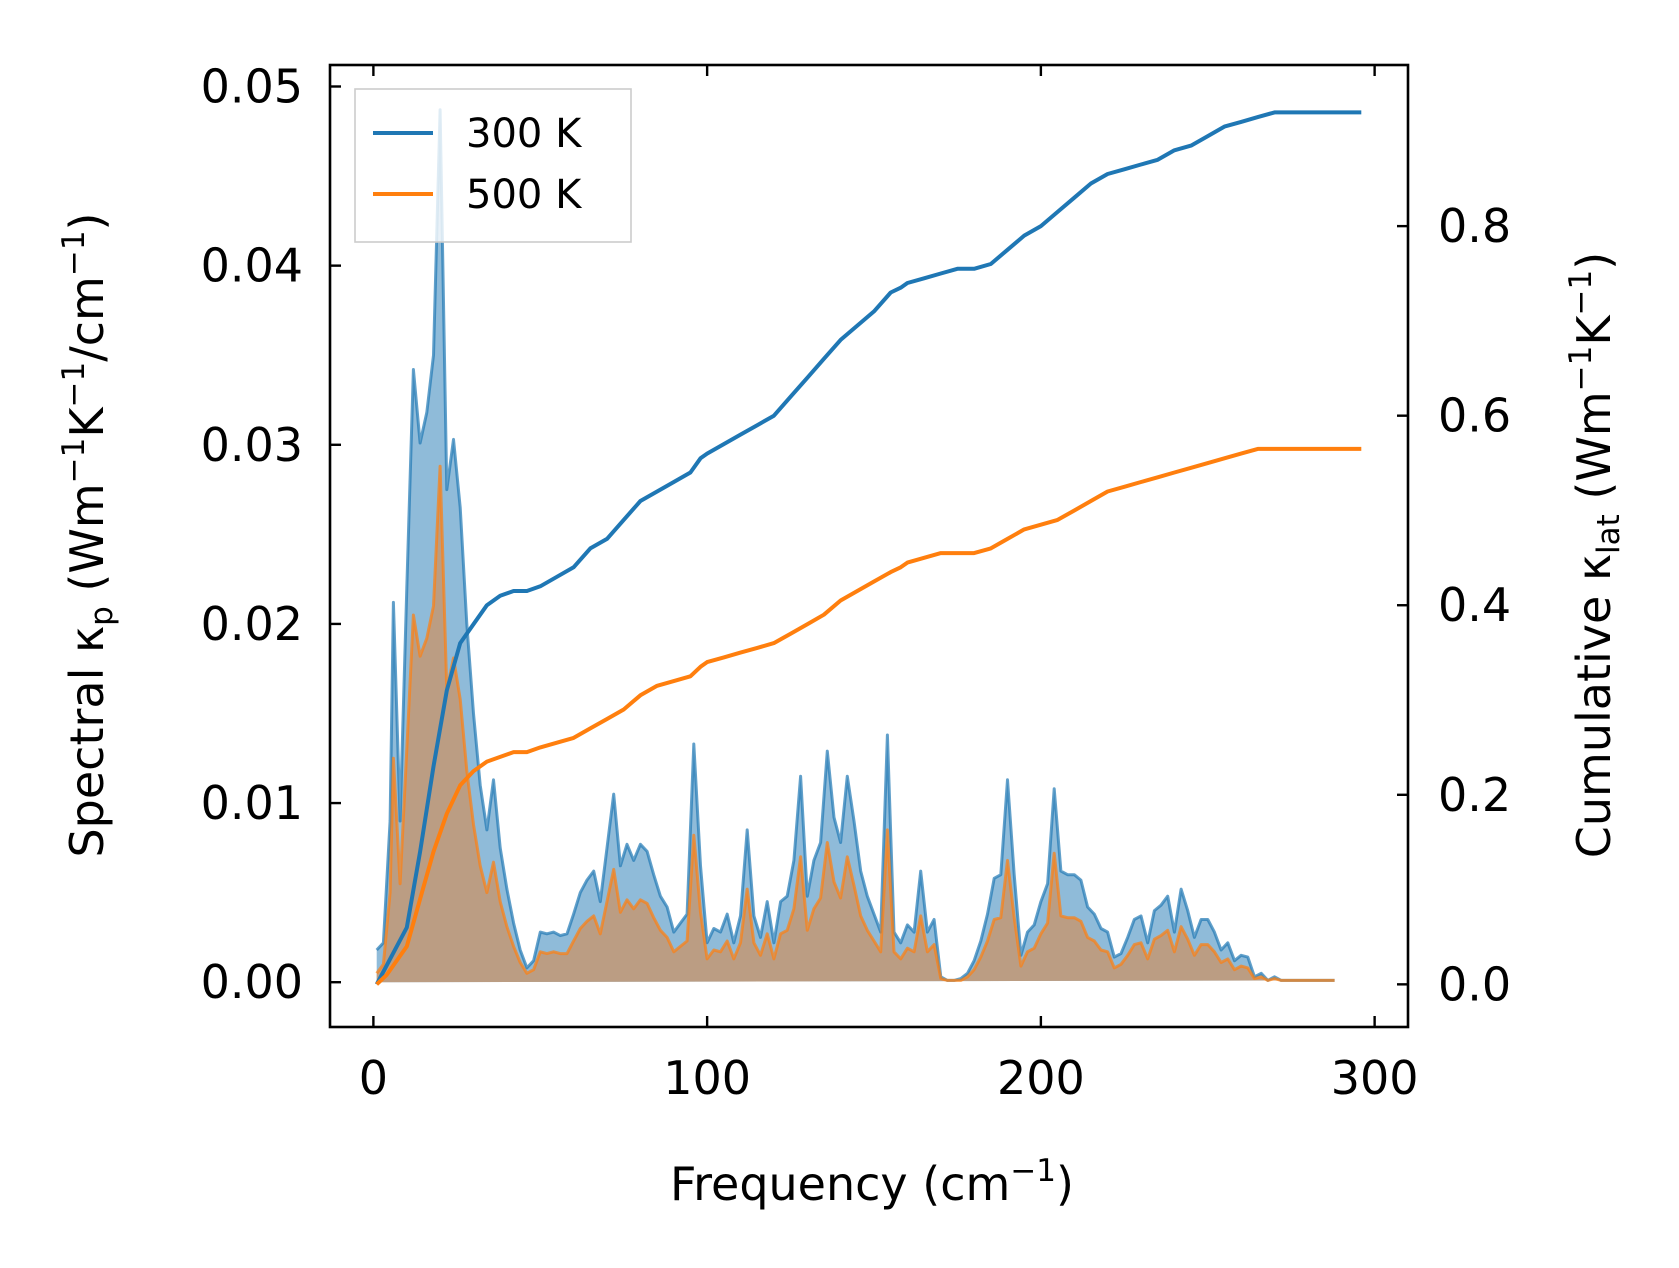 This screenshot has height=1268, width=1679. I want to click on y-right-title-part1: Cumulative κ, so click(1594, 706).